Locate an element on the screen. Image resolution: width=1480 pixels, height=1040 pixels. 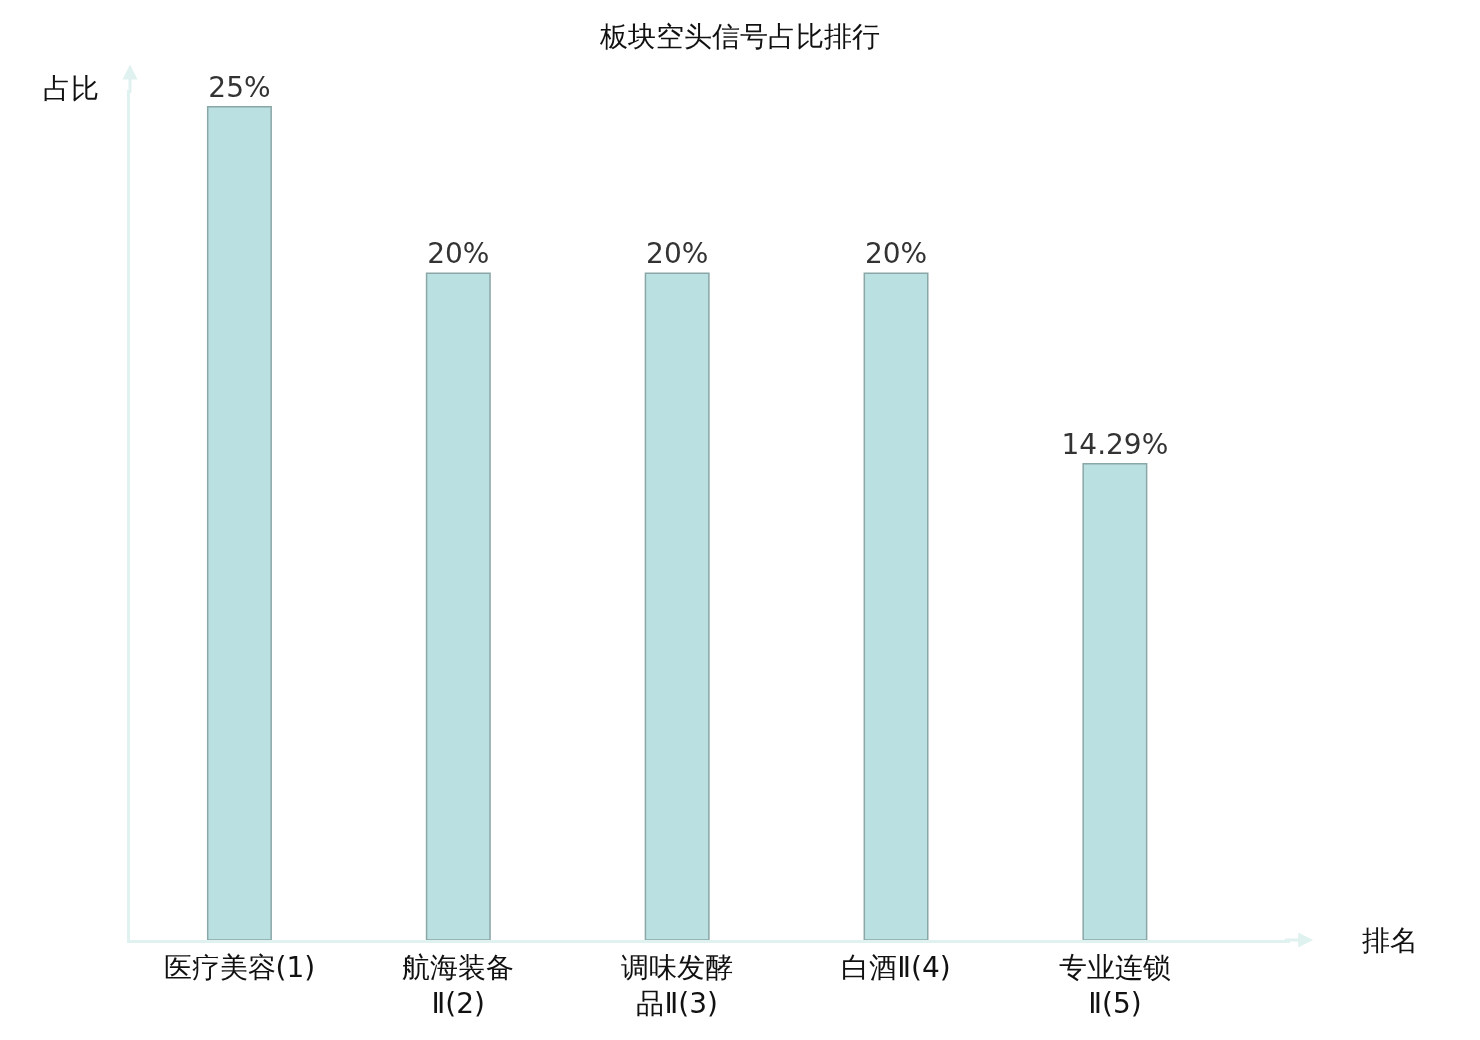
x-tick-label: 专业连锁Ⅱ(5) is located at coordinates (1114, 985).